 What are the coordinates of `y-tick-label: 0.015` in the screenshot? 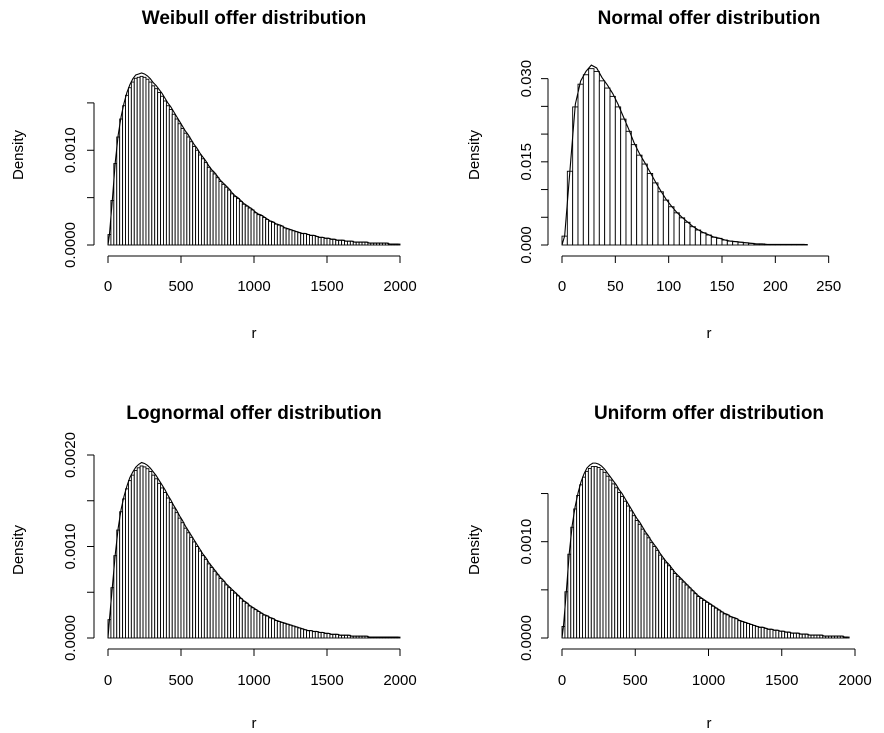 It's located at (526, 162).